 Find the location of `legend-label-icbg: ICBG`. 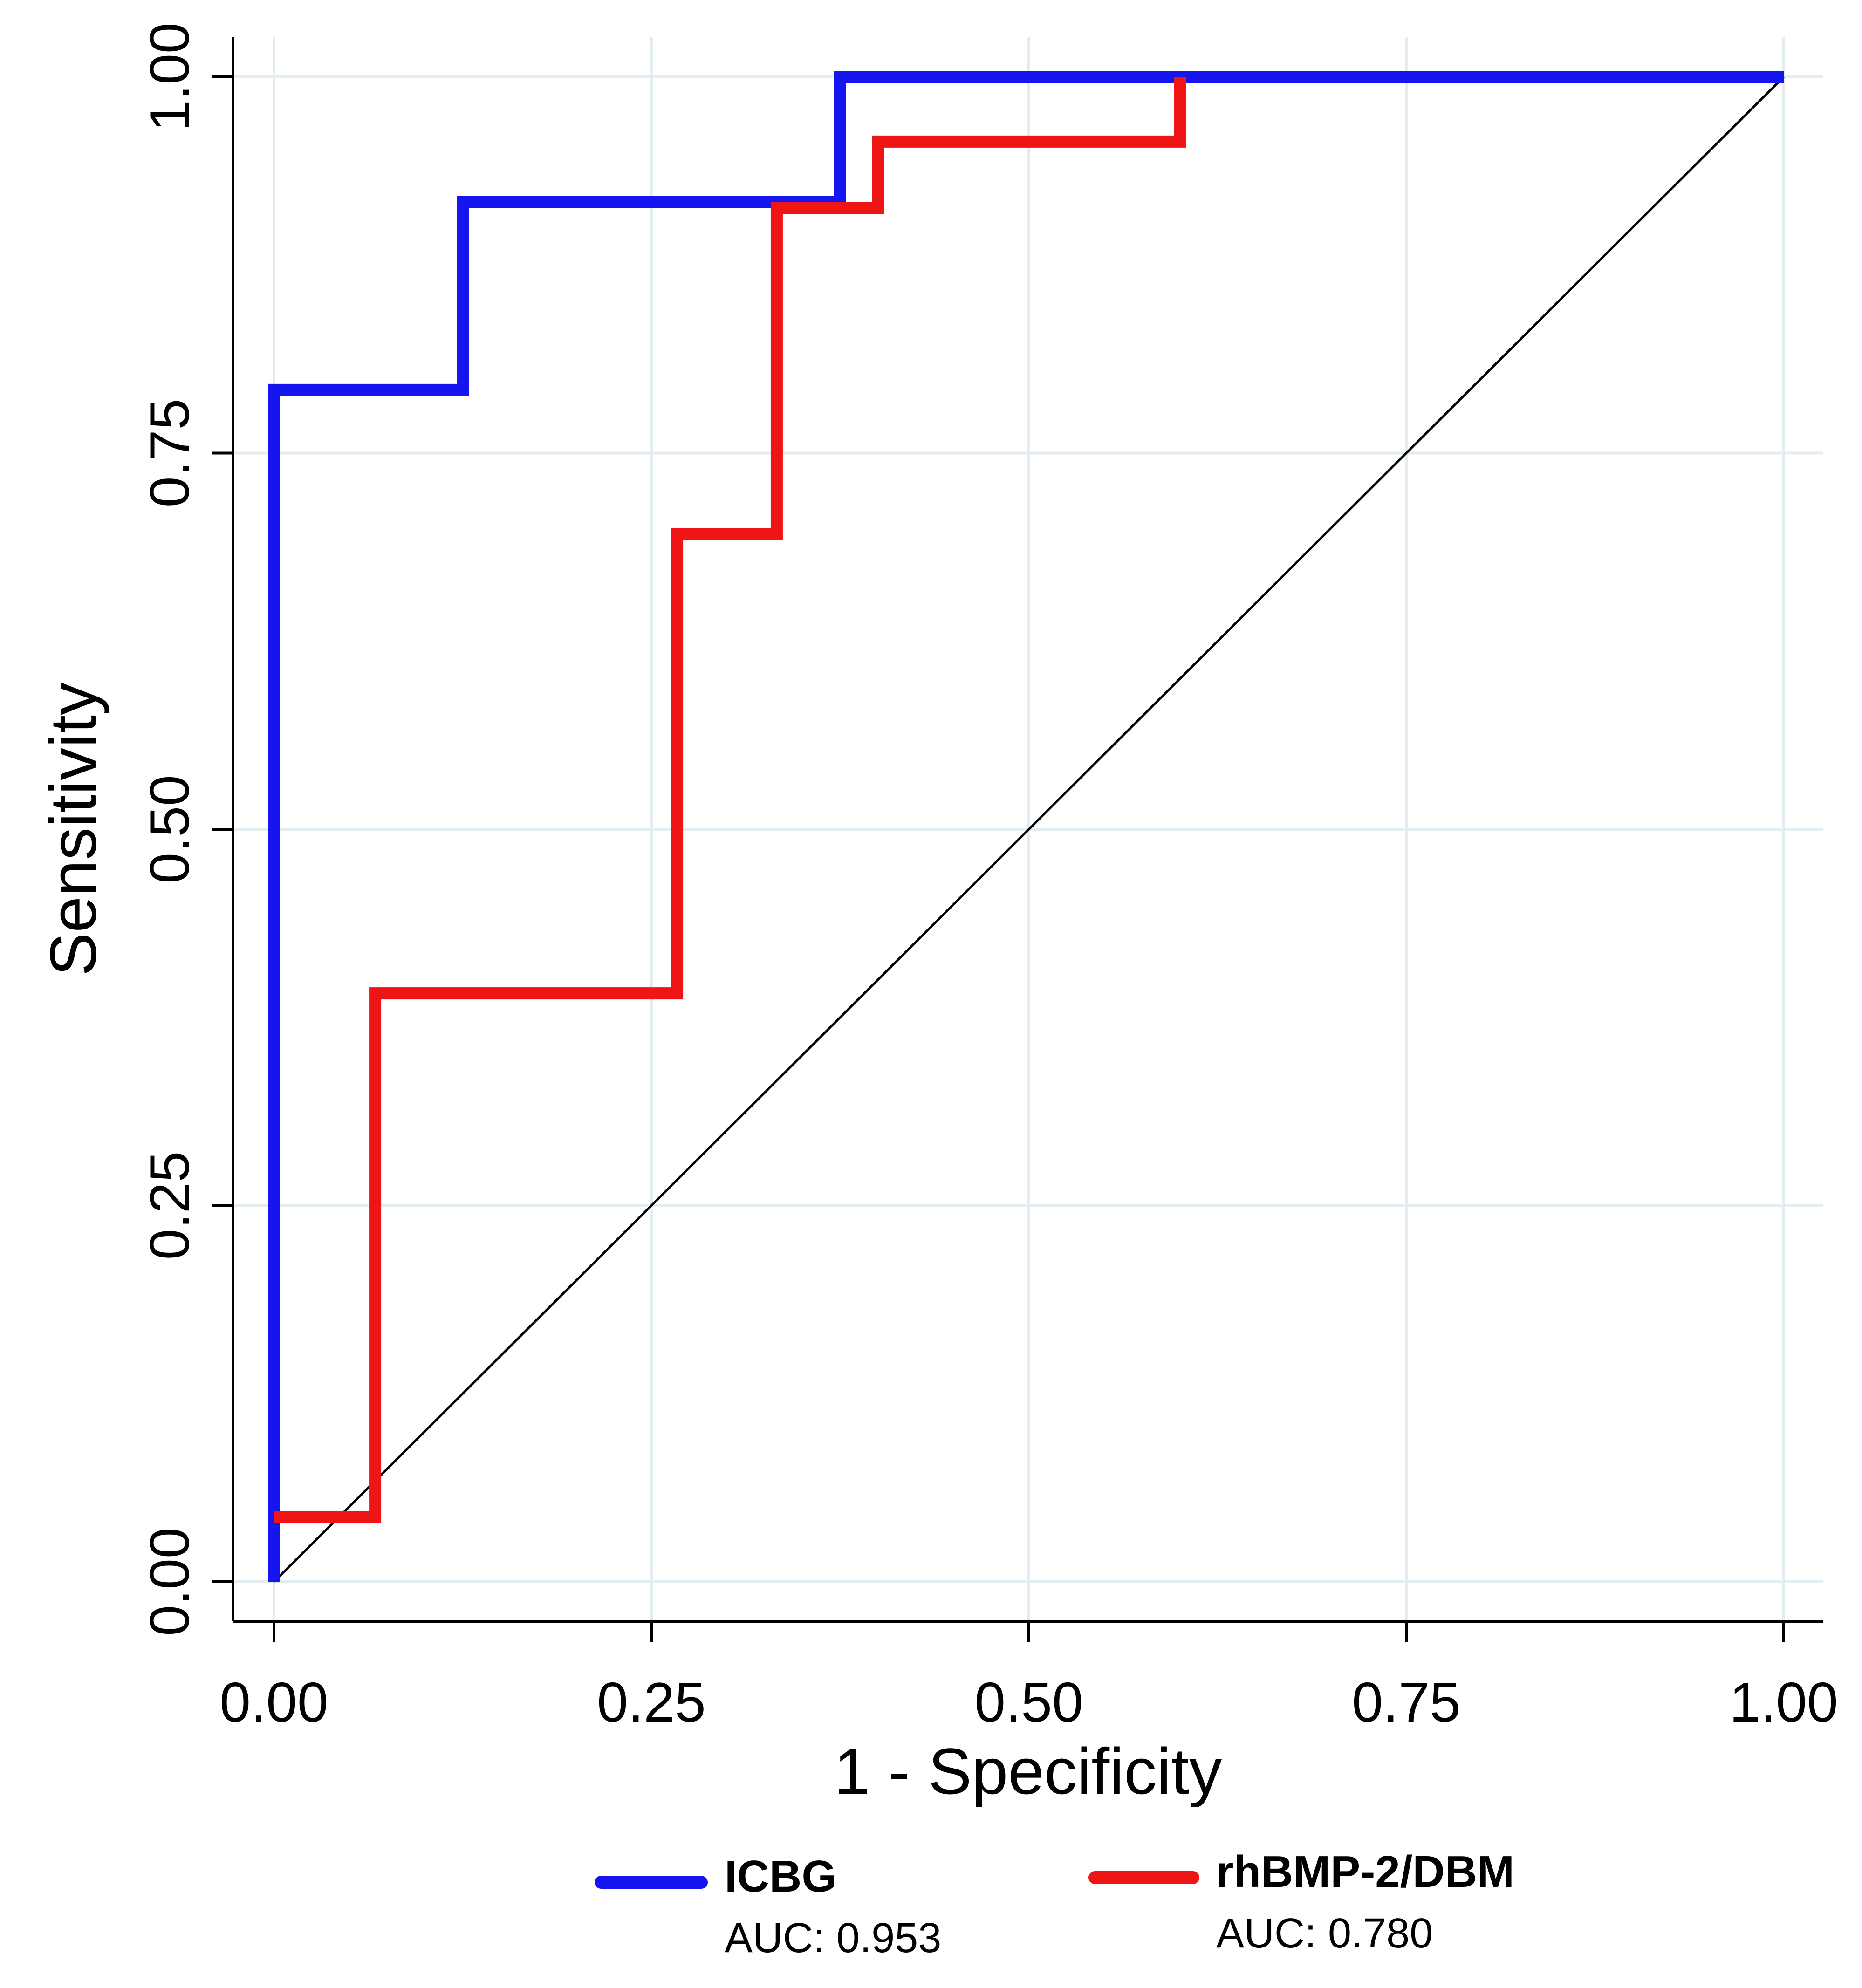

legend-label-icbg: ICBG is located at coordinates (780, 1876).